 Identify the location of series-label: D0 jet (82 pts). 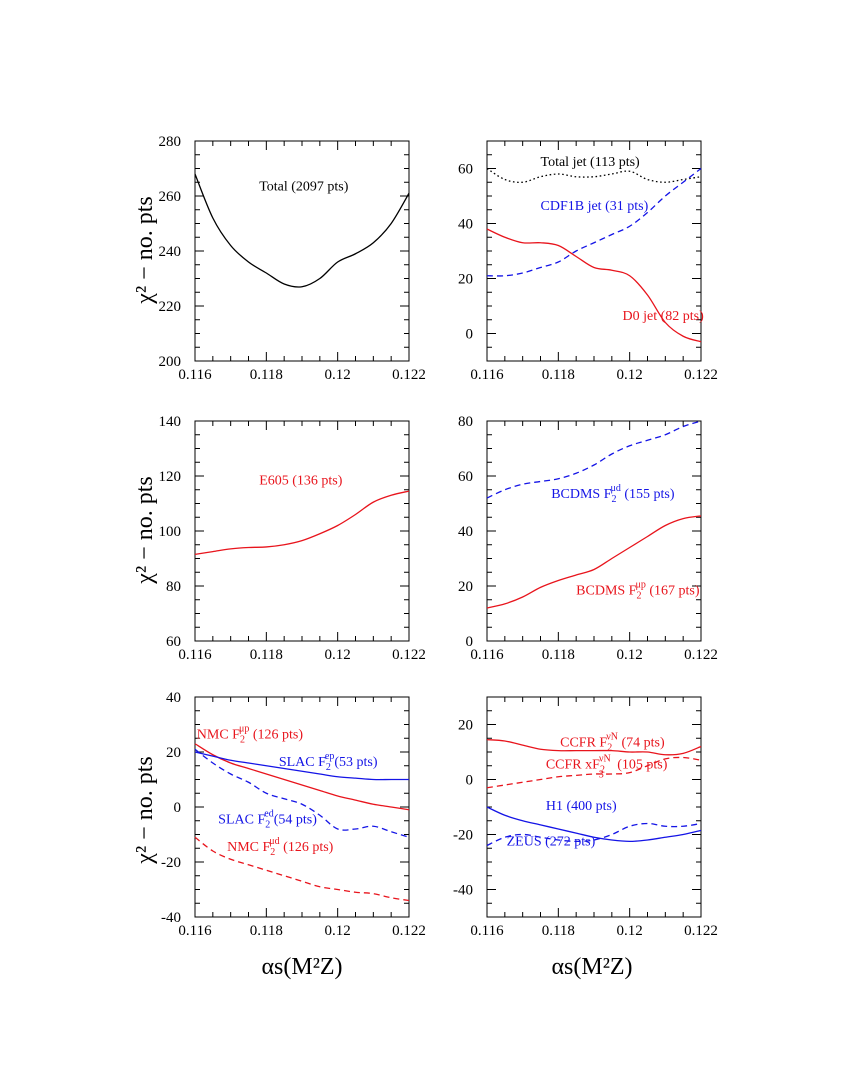
(664, 316).